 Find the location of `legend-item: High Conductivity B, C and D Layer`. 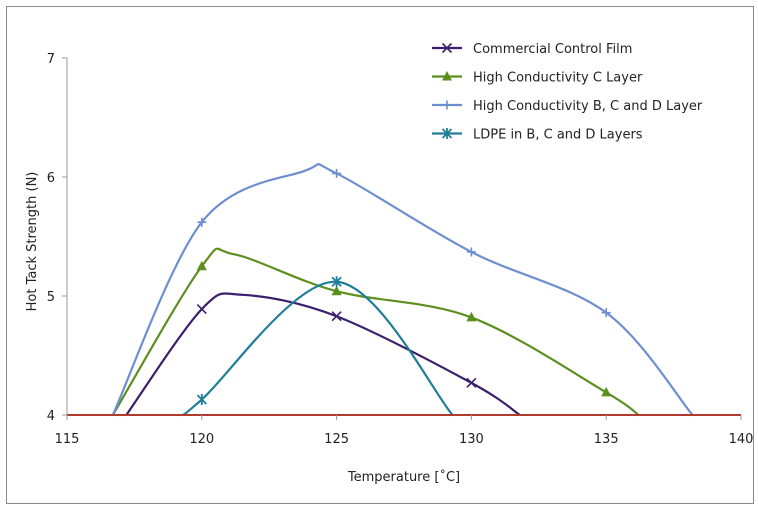

legend-item: High Conductivity B, C and D Layer is located at coordinates (567, 106).